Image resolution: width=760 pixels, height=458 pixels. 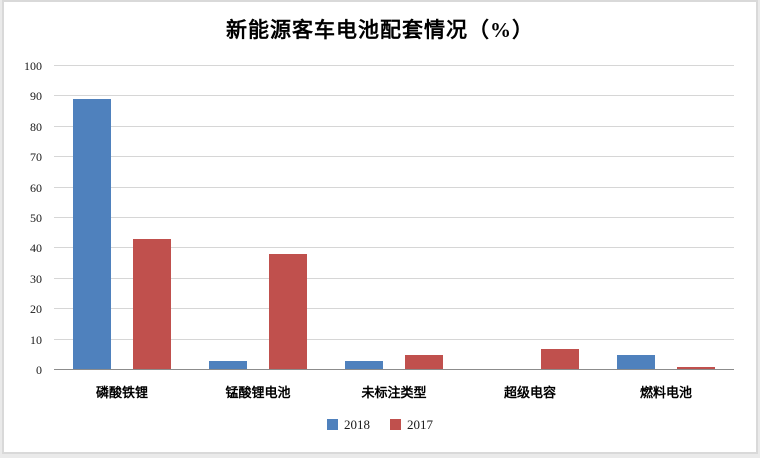 I want to click on y-tick-label: 10, so click(x=36, y=339).